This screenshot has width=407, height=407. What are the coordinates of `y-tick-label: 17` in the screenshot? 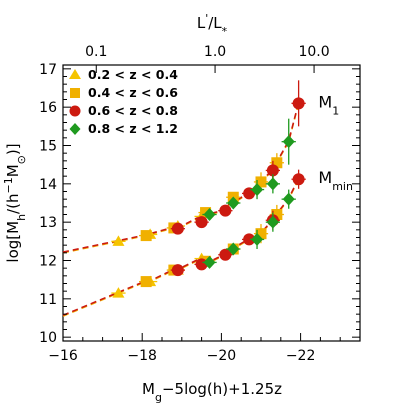 It's located at (48, 70).